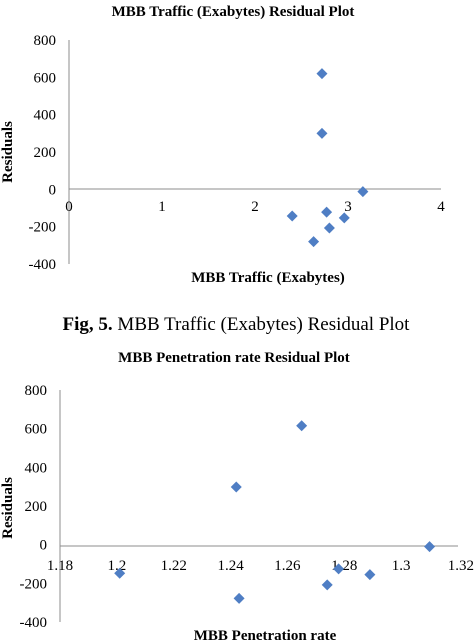 This screenshot has width=474, height=641. What do you see at coordinates (233, 12) in the screenshot?
I see `chart-title: MBB Traffic (Exabytes) Residual Plot` at bounding box center [233, 12].